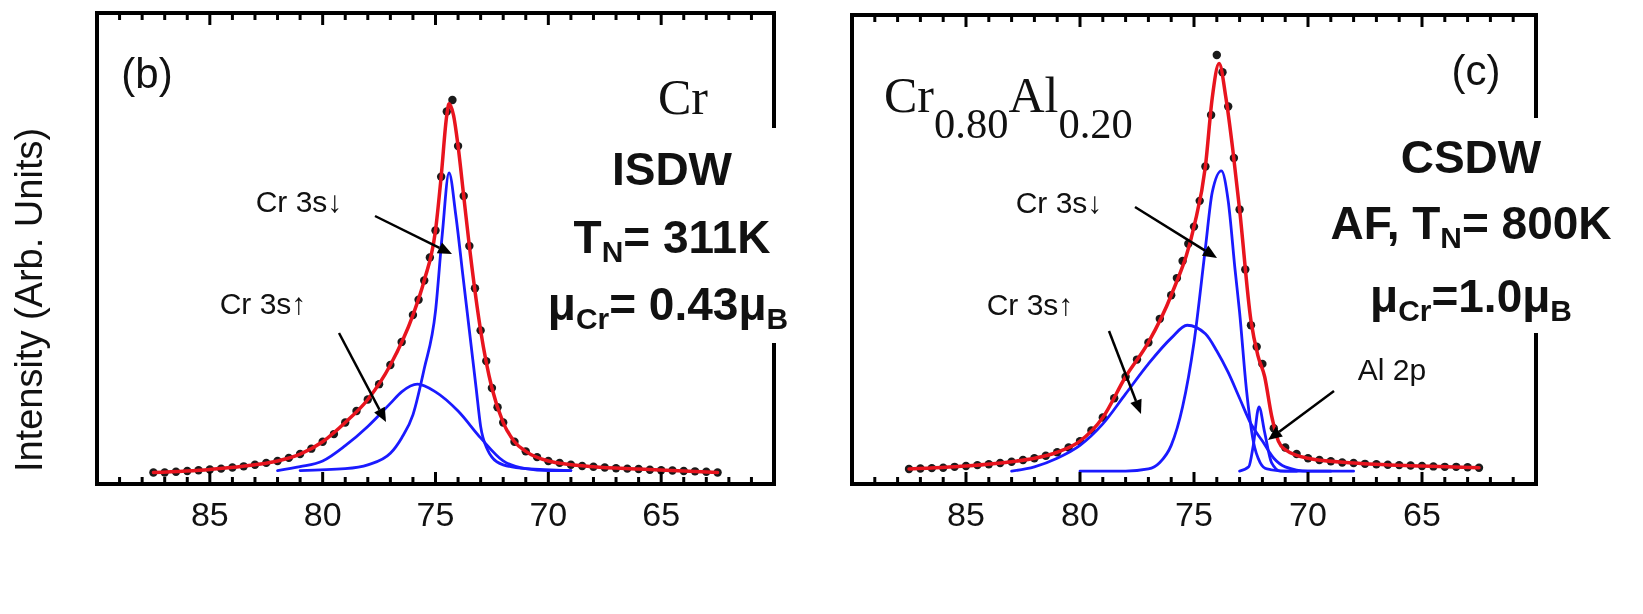 The width and height of the screenshot is (1643, 614). Describe the element at coordinates (1471, 157) in the screenshot. I see `annotation: CSDW` at that location.